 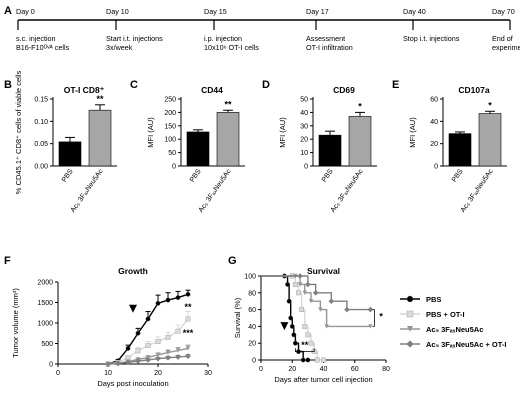 What do you see at coordinates (324, 369) in the screenshot?
I see `x-tick-label: 40` at bounding box center [324, 369].